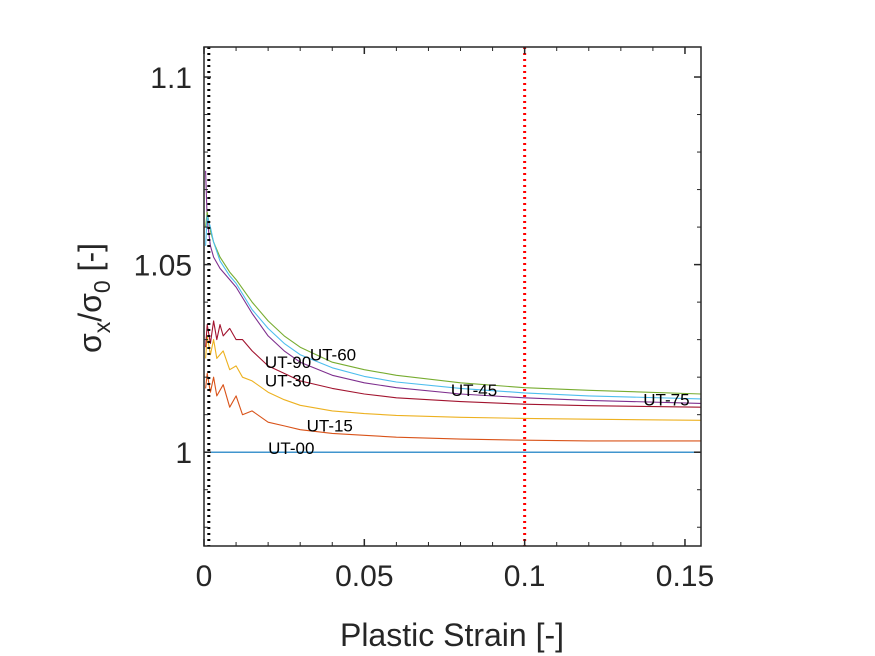  Describe the element at coordinates (288, 381) in the screenshot. I see `series-label-ut-30: UT-30` at that location.